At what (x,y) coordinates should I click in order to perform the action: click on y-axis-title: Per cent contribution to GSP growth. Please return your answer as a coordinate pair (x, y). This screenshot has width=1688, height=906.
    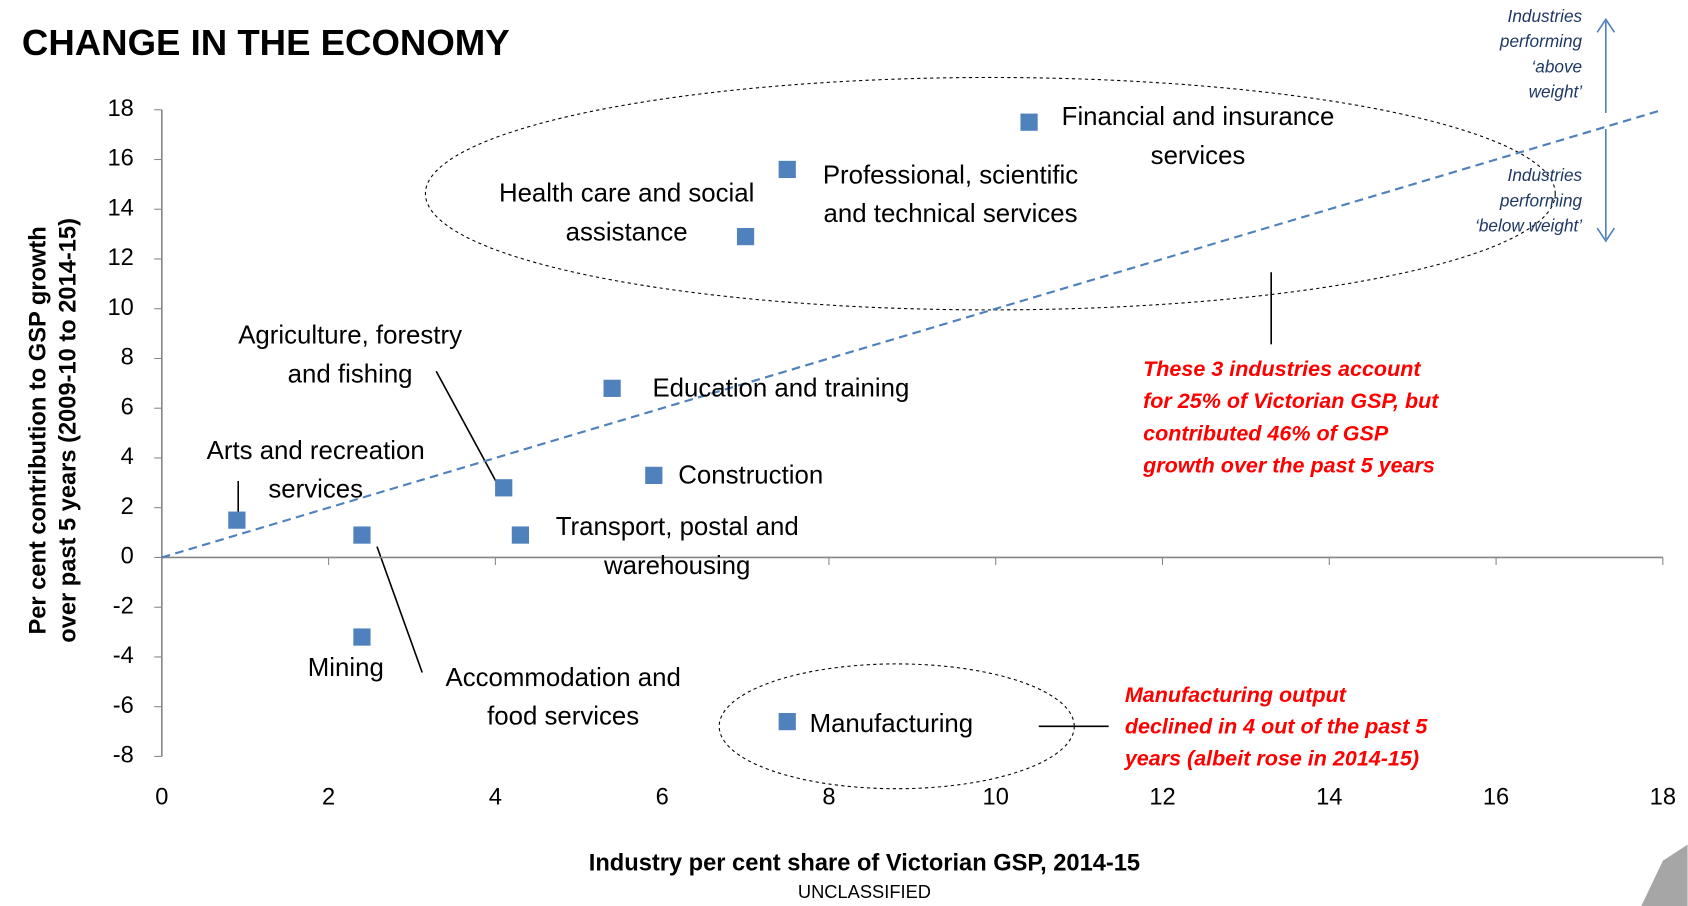
    Looking at the image, I should click on (38, 430).